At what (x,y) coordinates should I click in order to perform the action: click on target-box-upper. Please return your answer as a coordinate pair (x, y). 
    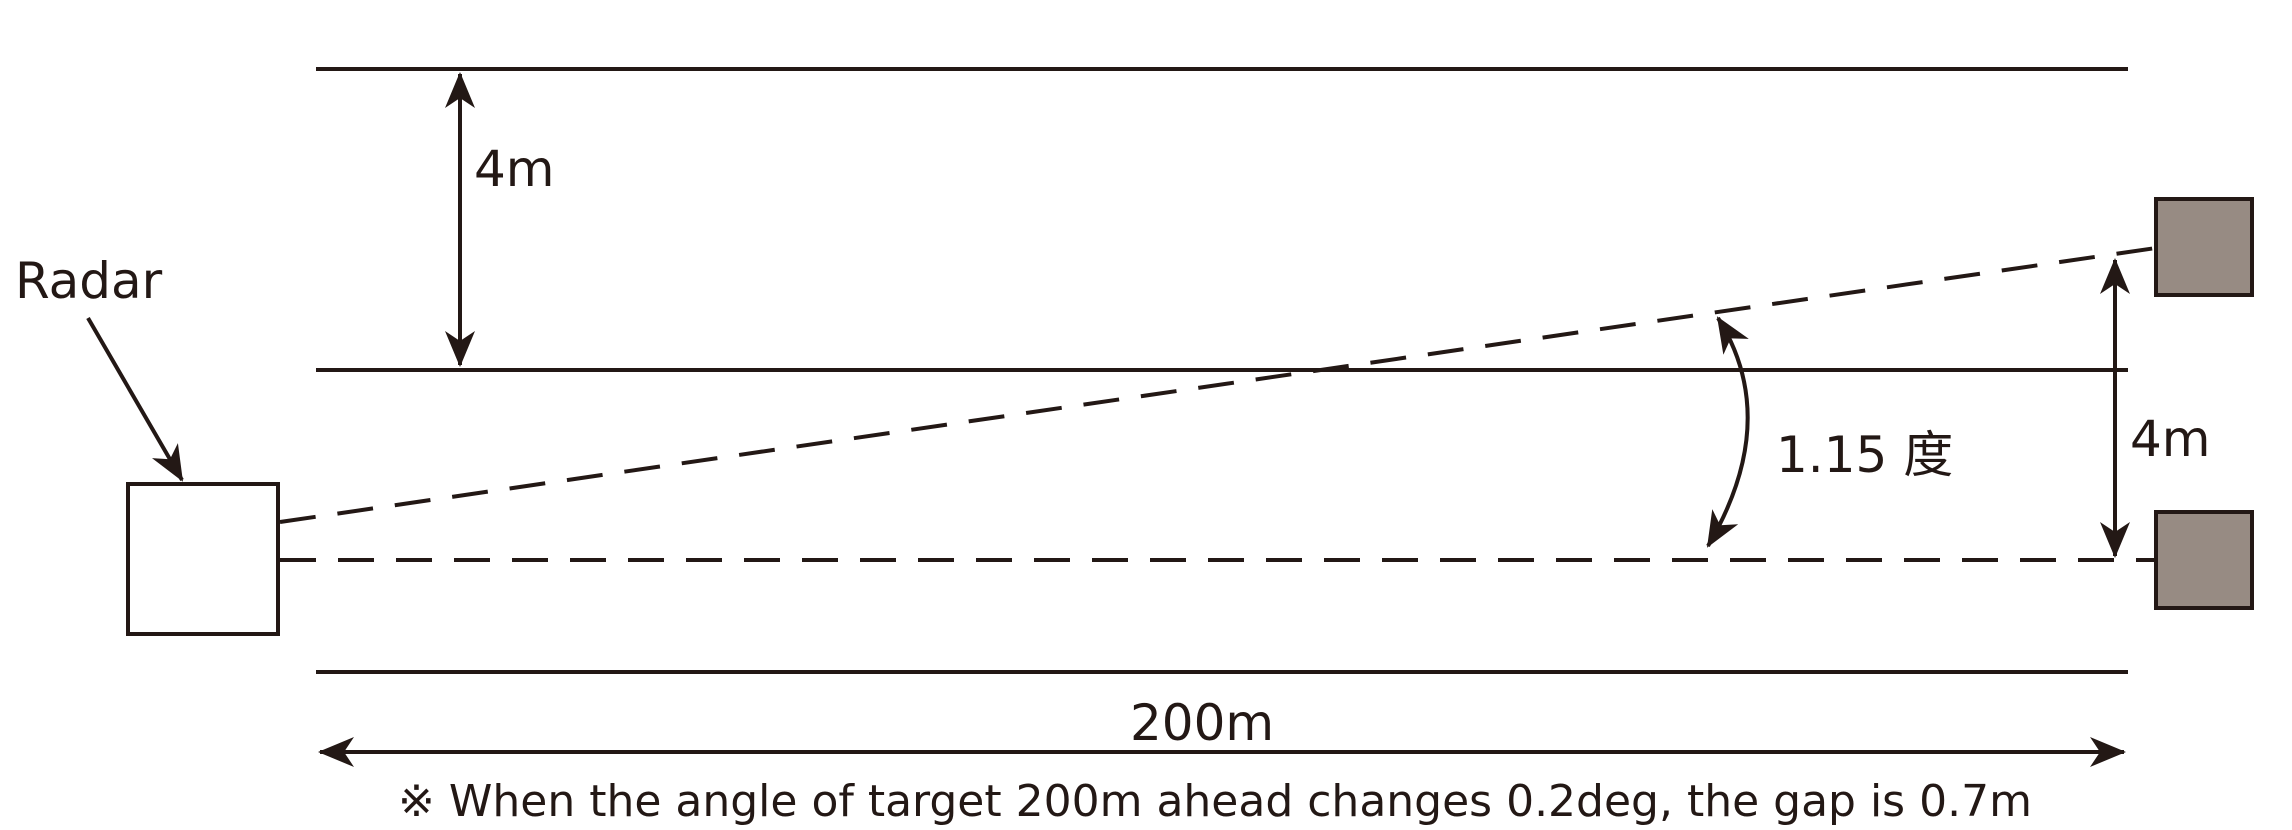
    Looking at the image, I should click on (2204, 247).